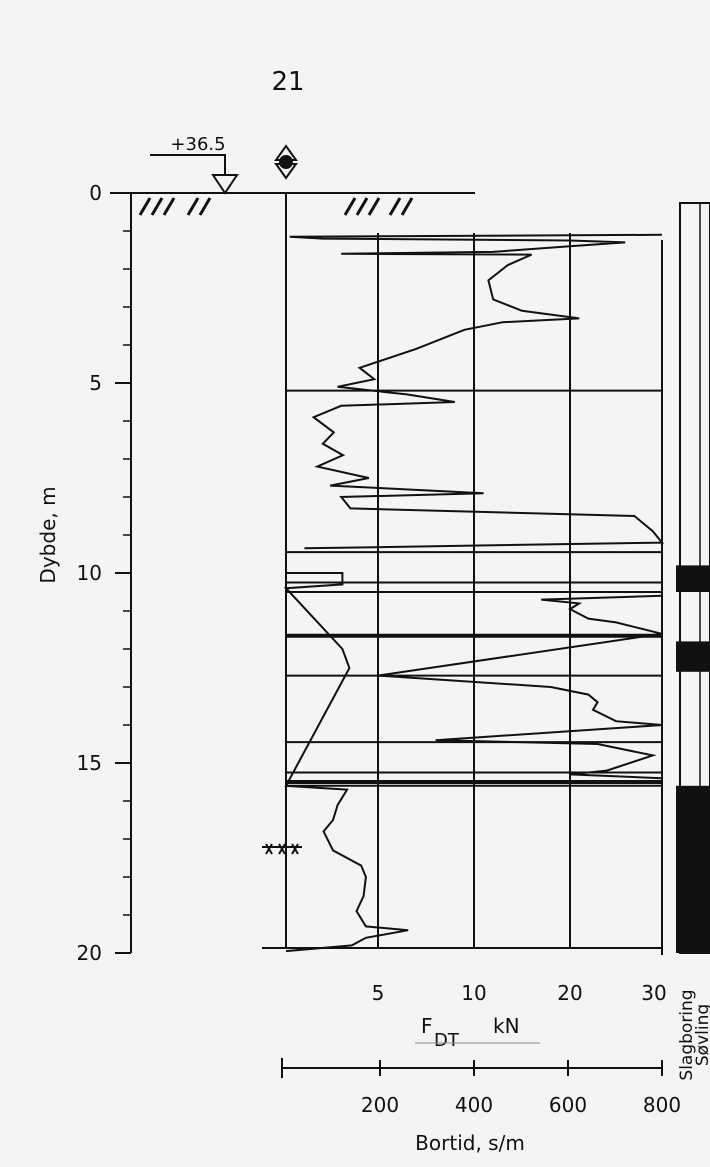  Describe the element at coordinates (470, 1143) in the screenshot. I see `bortid-axis-title: Bortid, s/m` at that location.